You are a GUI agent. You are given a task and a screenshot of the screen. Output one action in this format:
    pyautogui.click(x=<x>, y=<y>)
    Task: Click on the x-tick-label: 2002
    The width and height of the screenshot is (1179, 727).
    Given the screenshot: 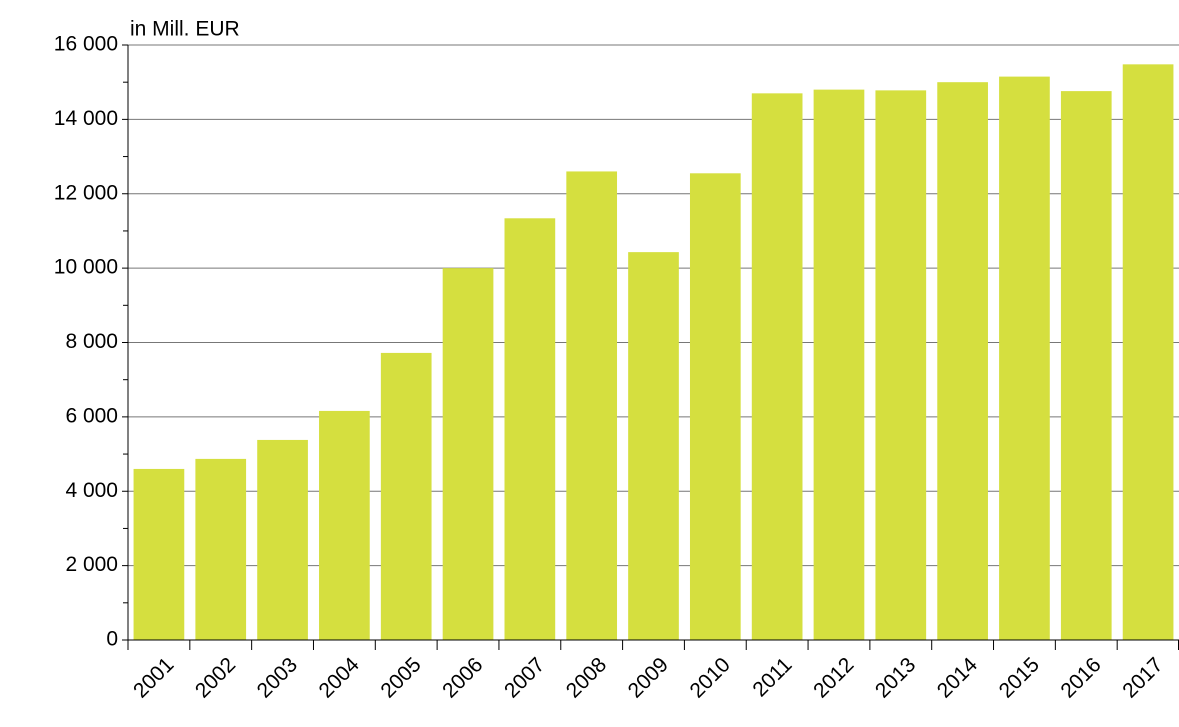 What is the action you would take?
    pyautogui.click(x=215, y=677)
    